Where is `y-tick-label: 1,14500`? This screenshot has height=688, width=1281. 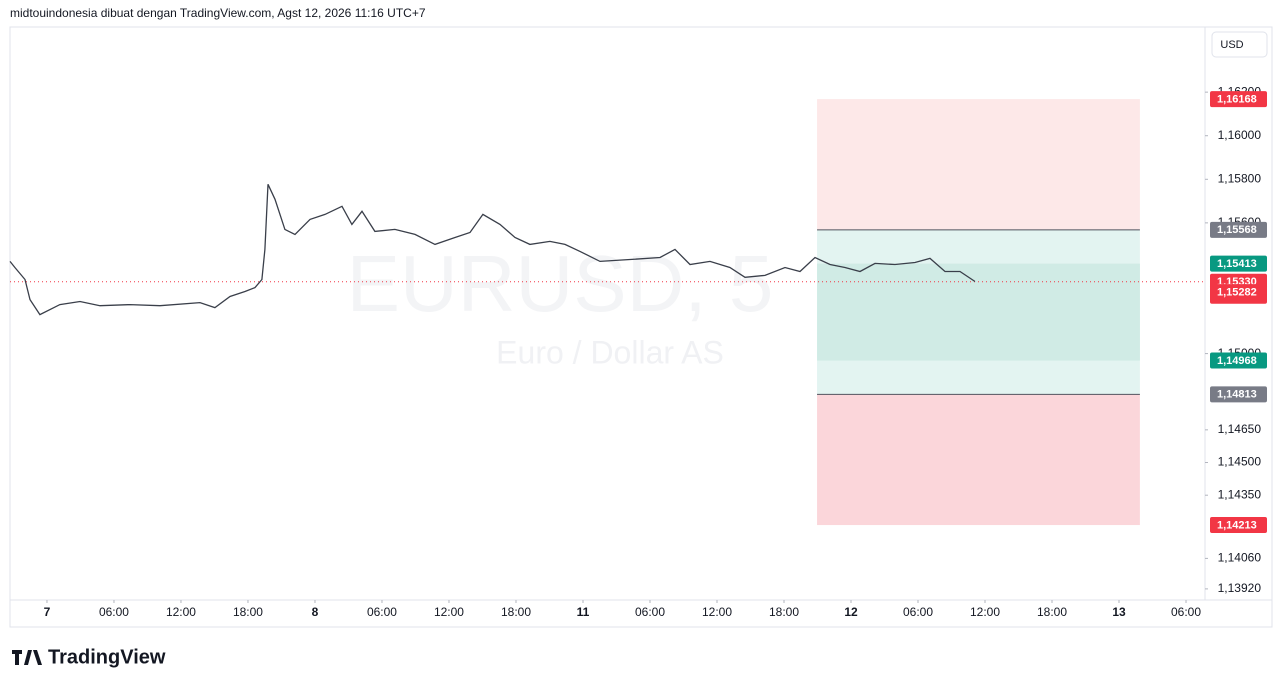 y-tick-label: 1,14500 is located at coordinates (1240, 462).